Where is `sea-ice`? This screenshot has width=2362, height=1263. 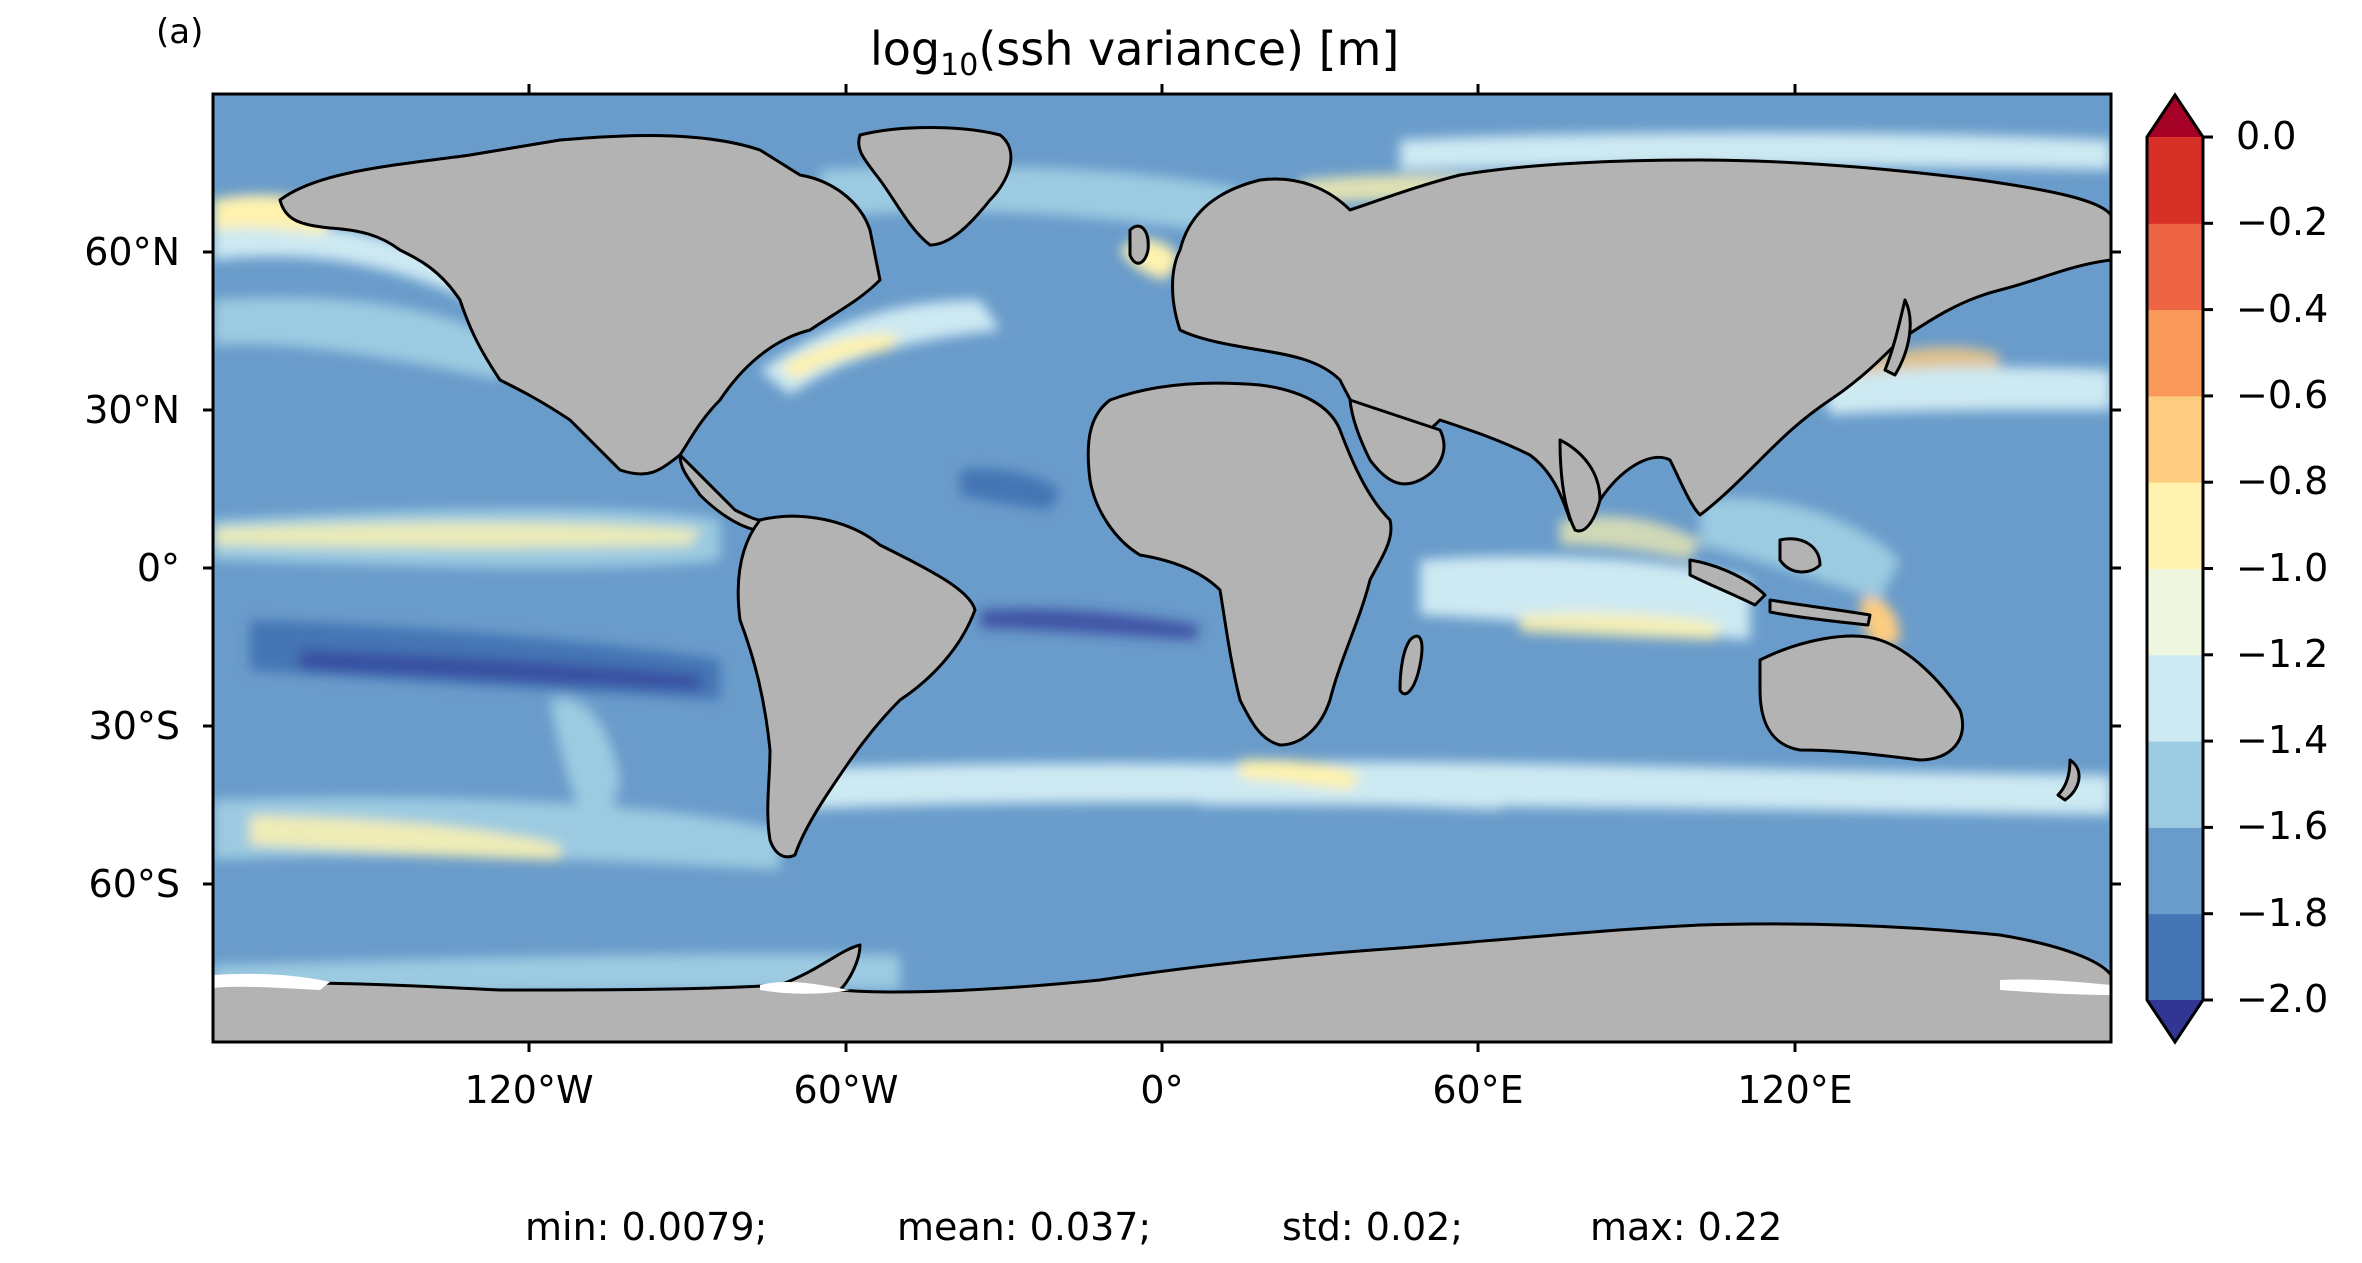 sea-ice is located at coordinates (1162, 984).